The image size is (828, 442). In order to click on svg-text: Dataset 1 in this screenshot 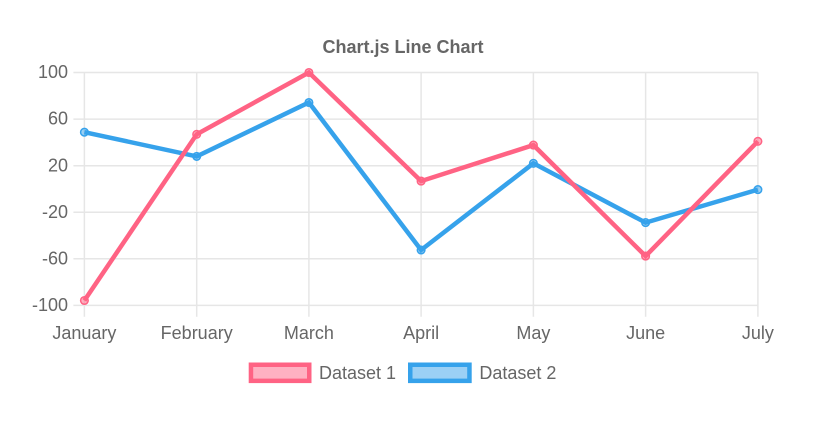, I will do `click(357, 373)`.